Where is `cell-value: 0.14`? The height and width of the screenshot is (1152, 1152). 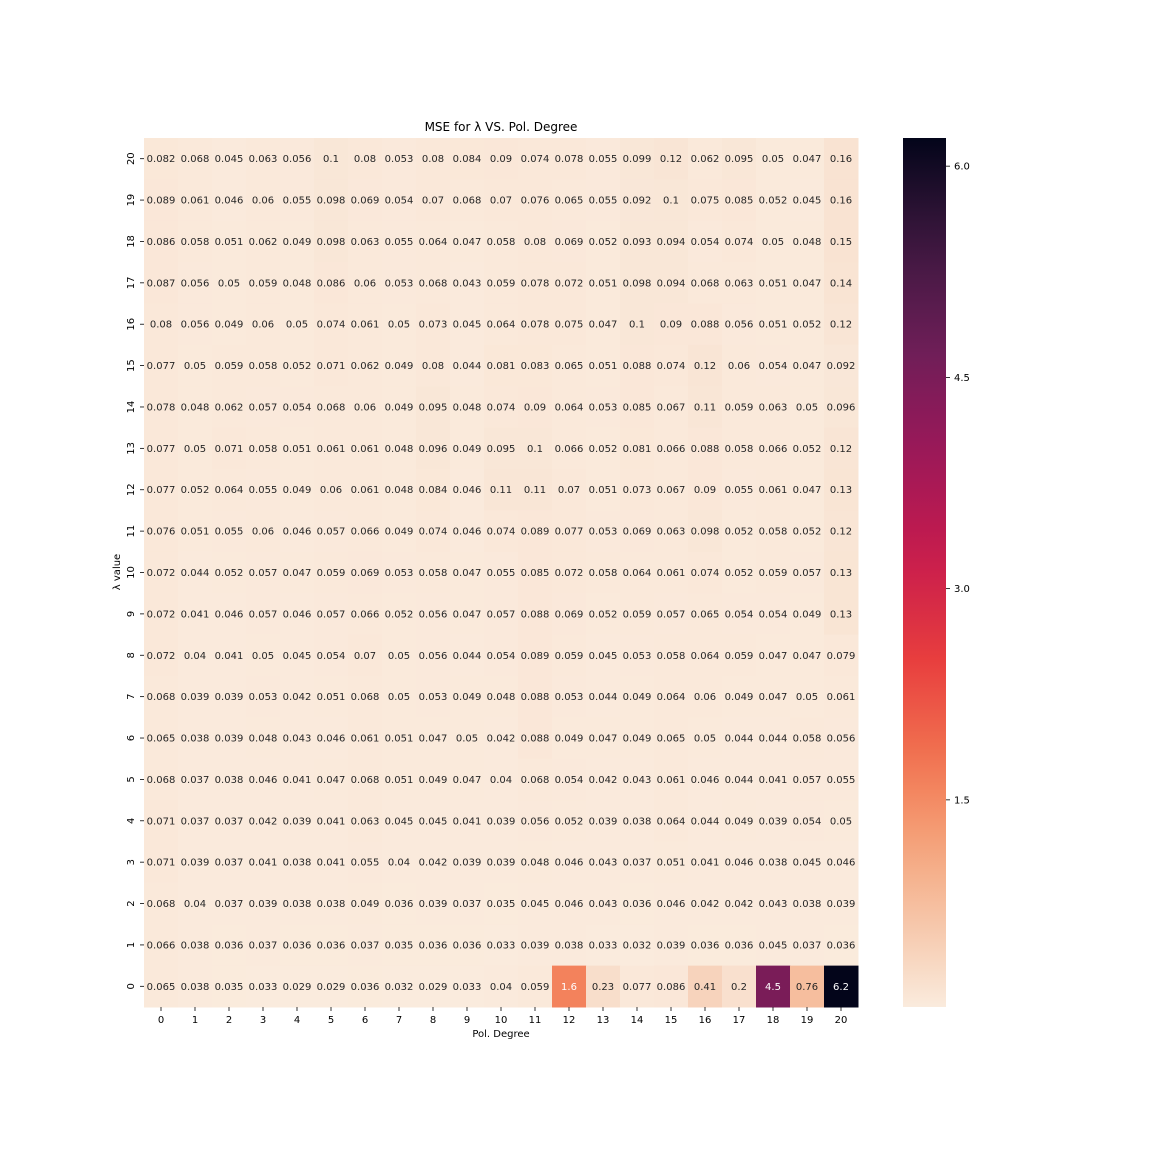 cell-value: 0.14 is located at coordinates (841, 283).